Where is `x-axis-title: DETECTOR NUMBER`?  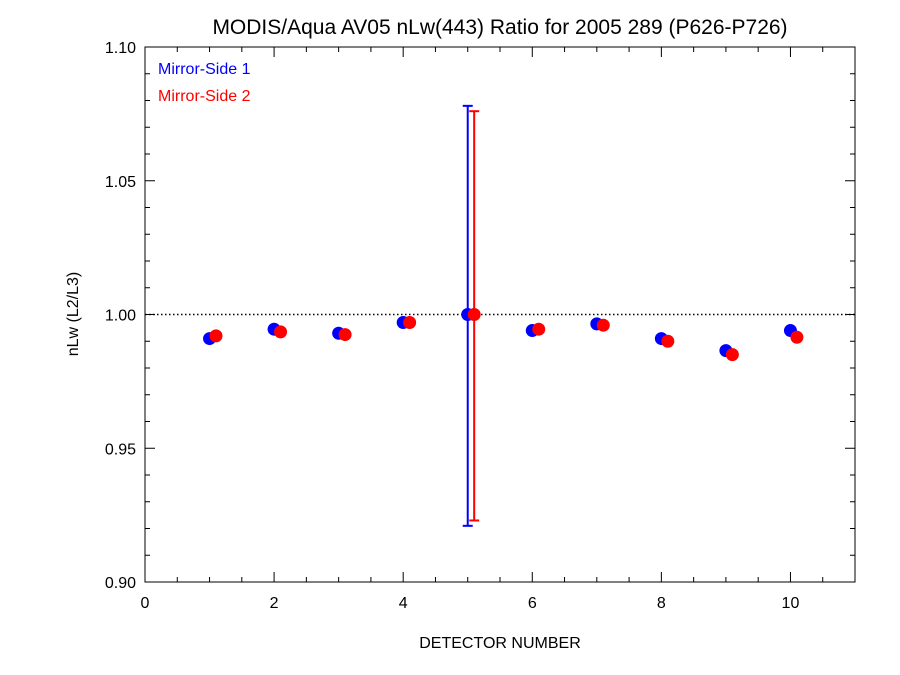
x-axis-title: DETECTOR NUMBER is located at coordinates (500, 643).